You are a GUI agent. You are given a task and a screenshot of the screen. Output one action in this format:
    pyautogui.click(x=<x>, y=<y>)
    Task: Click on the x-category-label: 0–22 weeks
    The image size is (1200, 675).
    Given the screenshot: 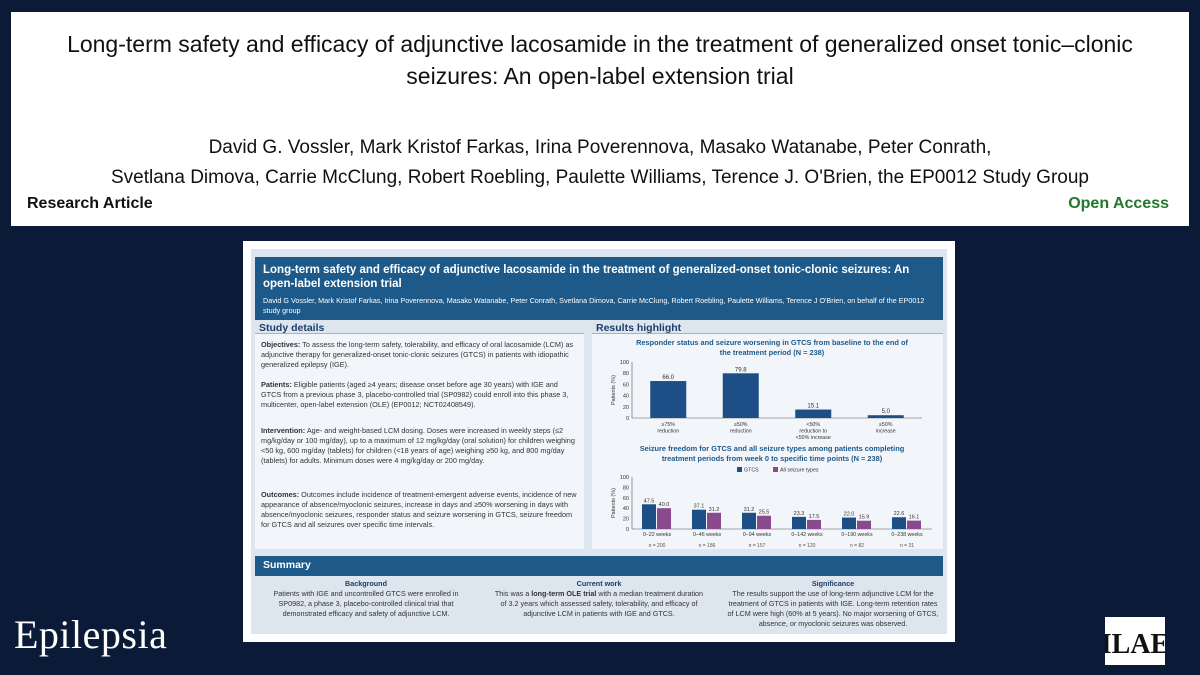 What is the action you would take?
    pyautogui.click(x=657, y=535)
    